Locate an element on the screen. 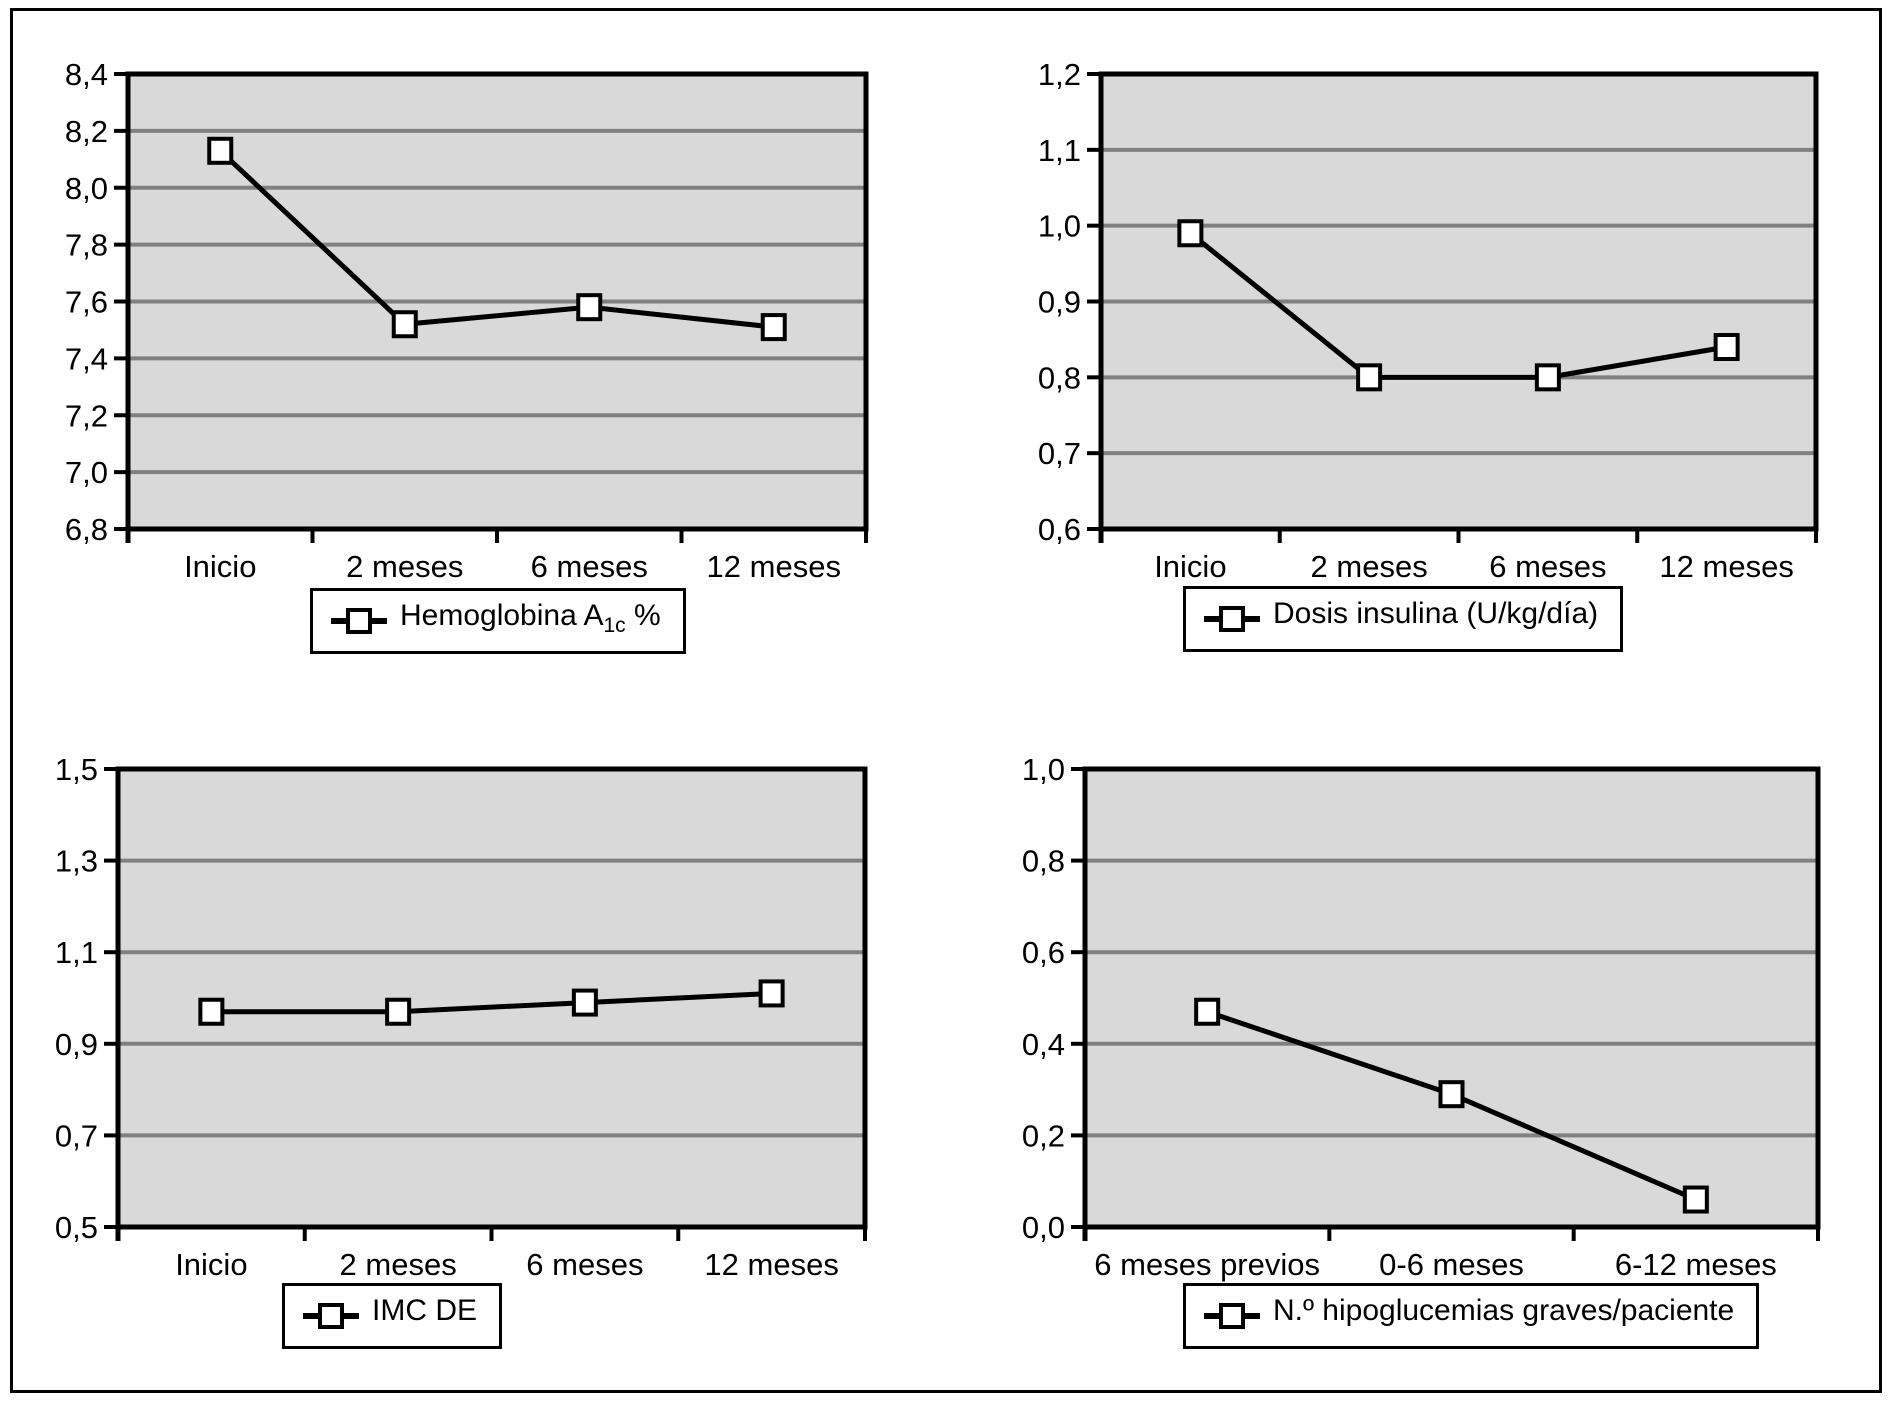 This screenshot has width=1890, height=1401. legend-label-suffix: % is located at coordinates (643, 615).